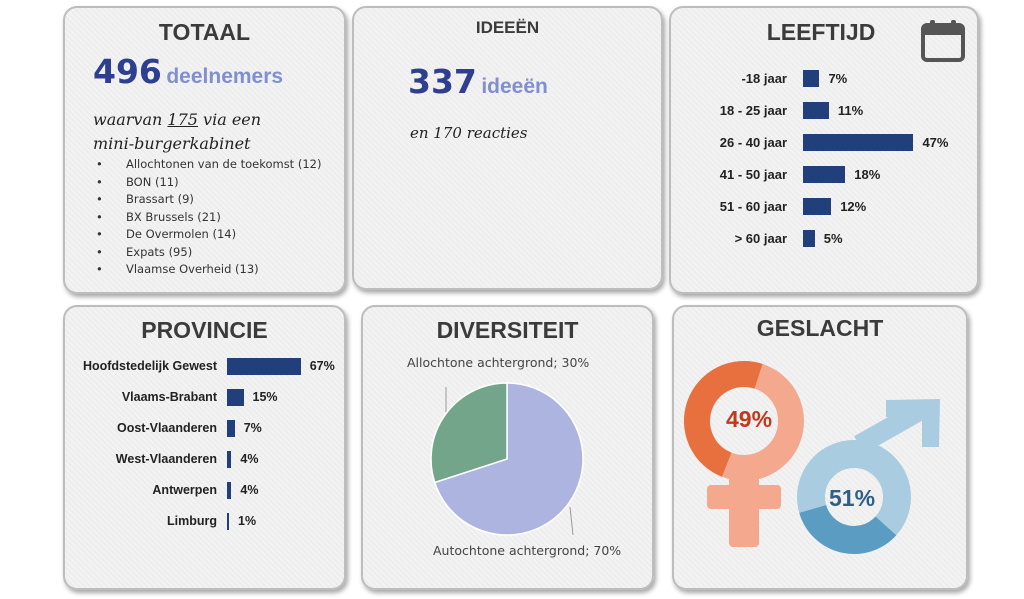  What do you see at coordinates (913, 423) in the screenshot?
I see `male-arrow-head` at bounding box center [913, 423].